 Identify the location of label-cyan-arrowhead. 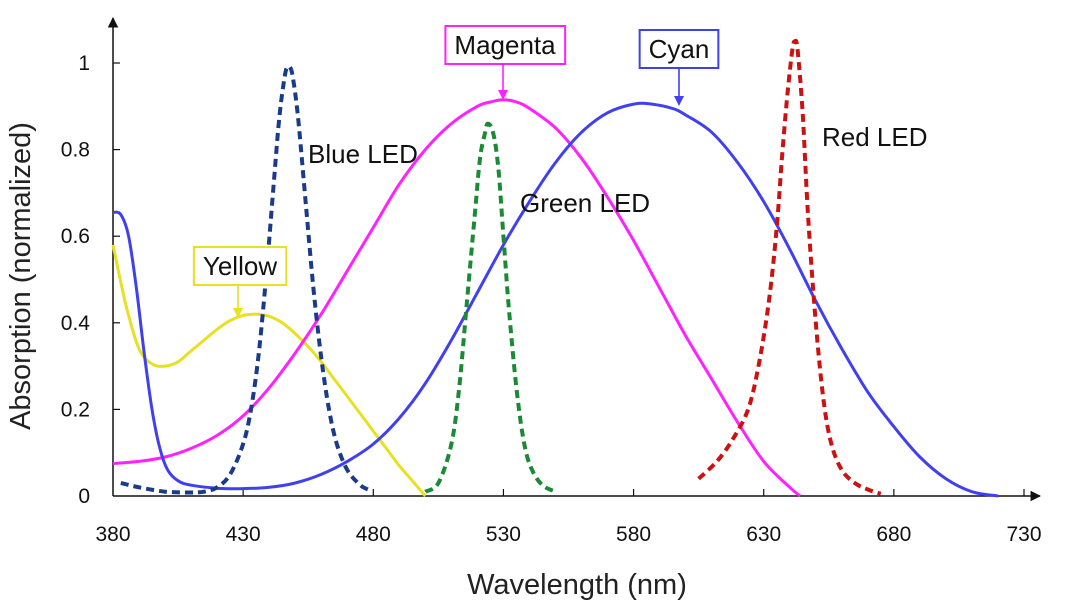
(679, 101).